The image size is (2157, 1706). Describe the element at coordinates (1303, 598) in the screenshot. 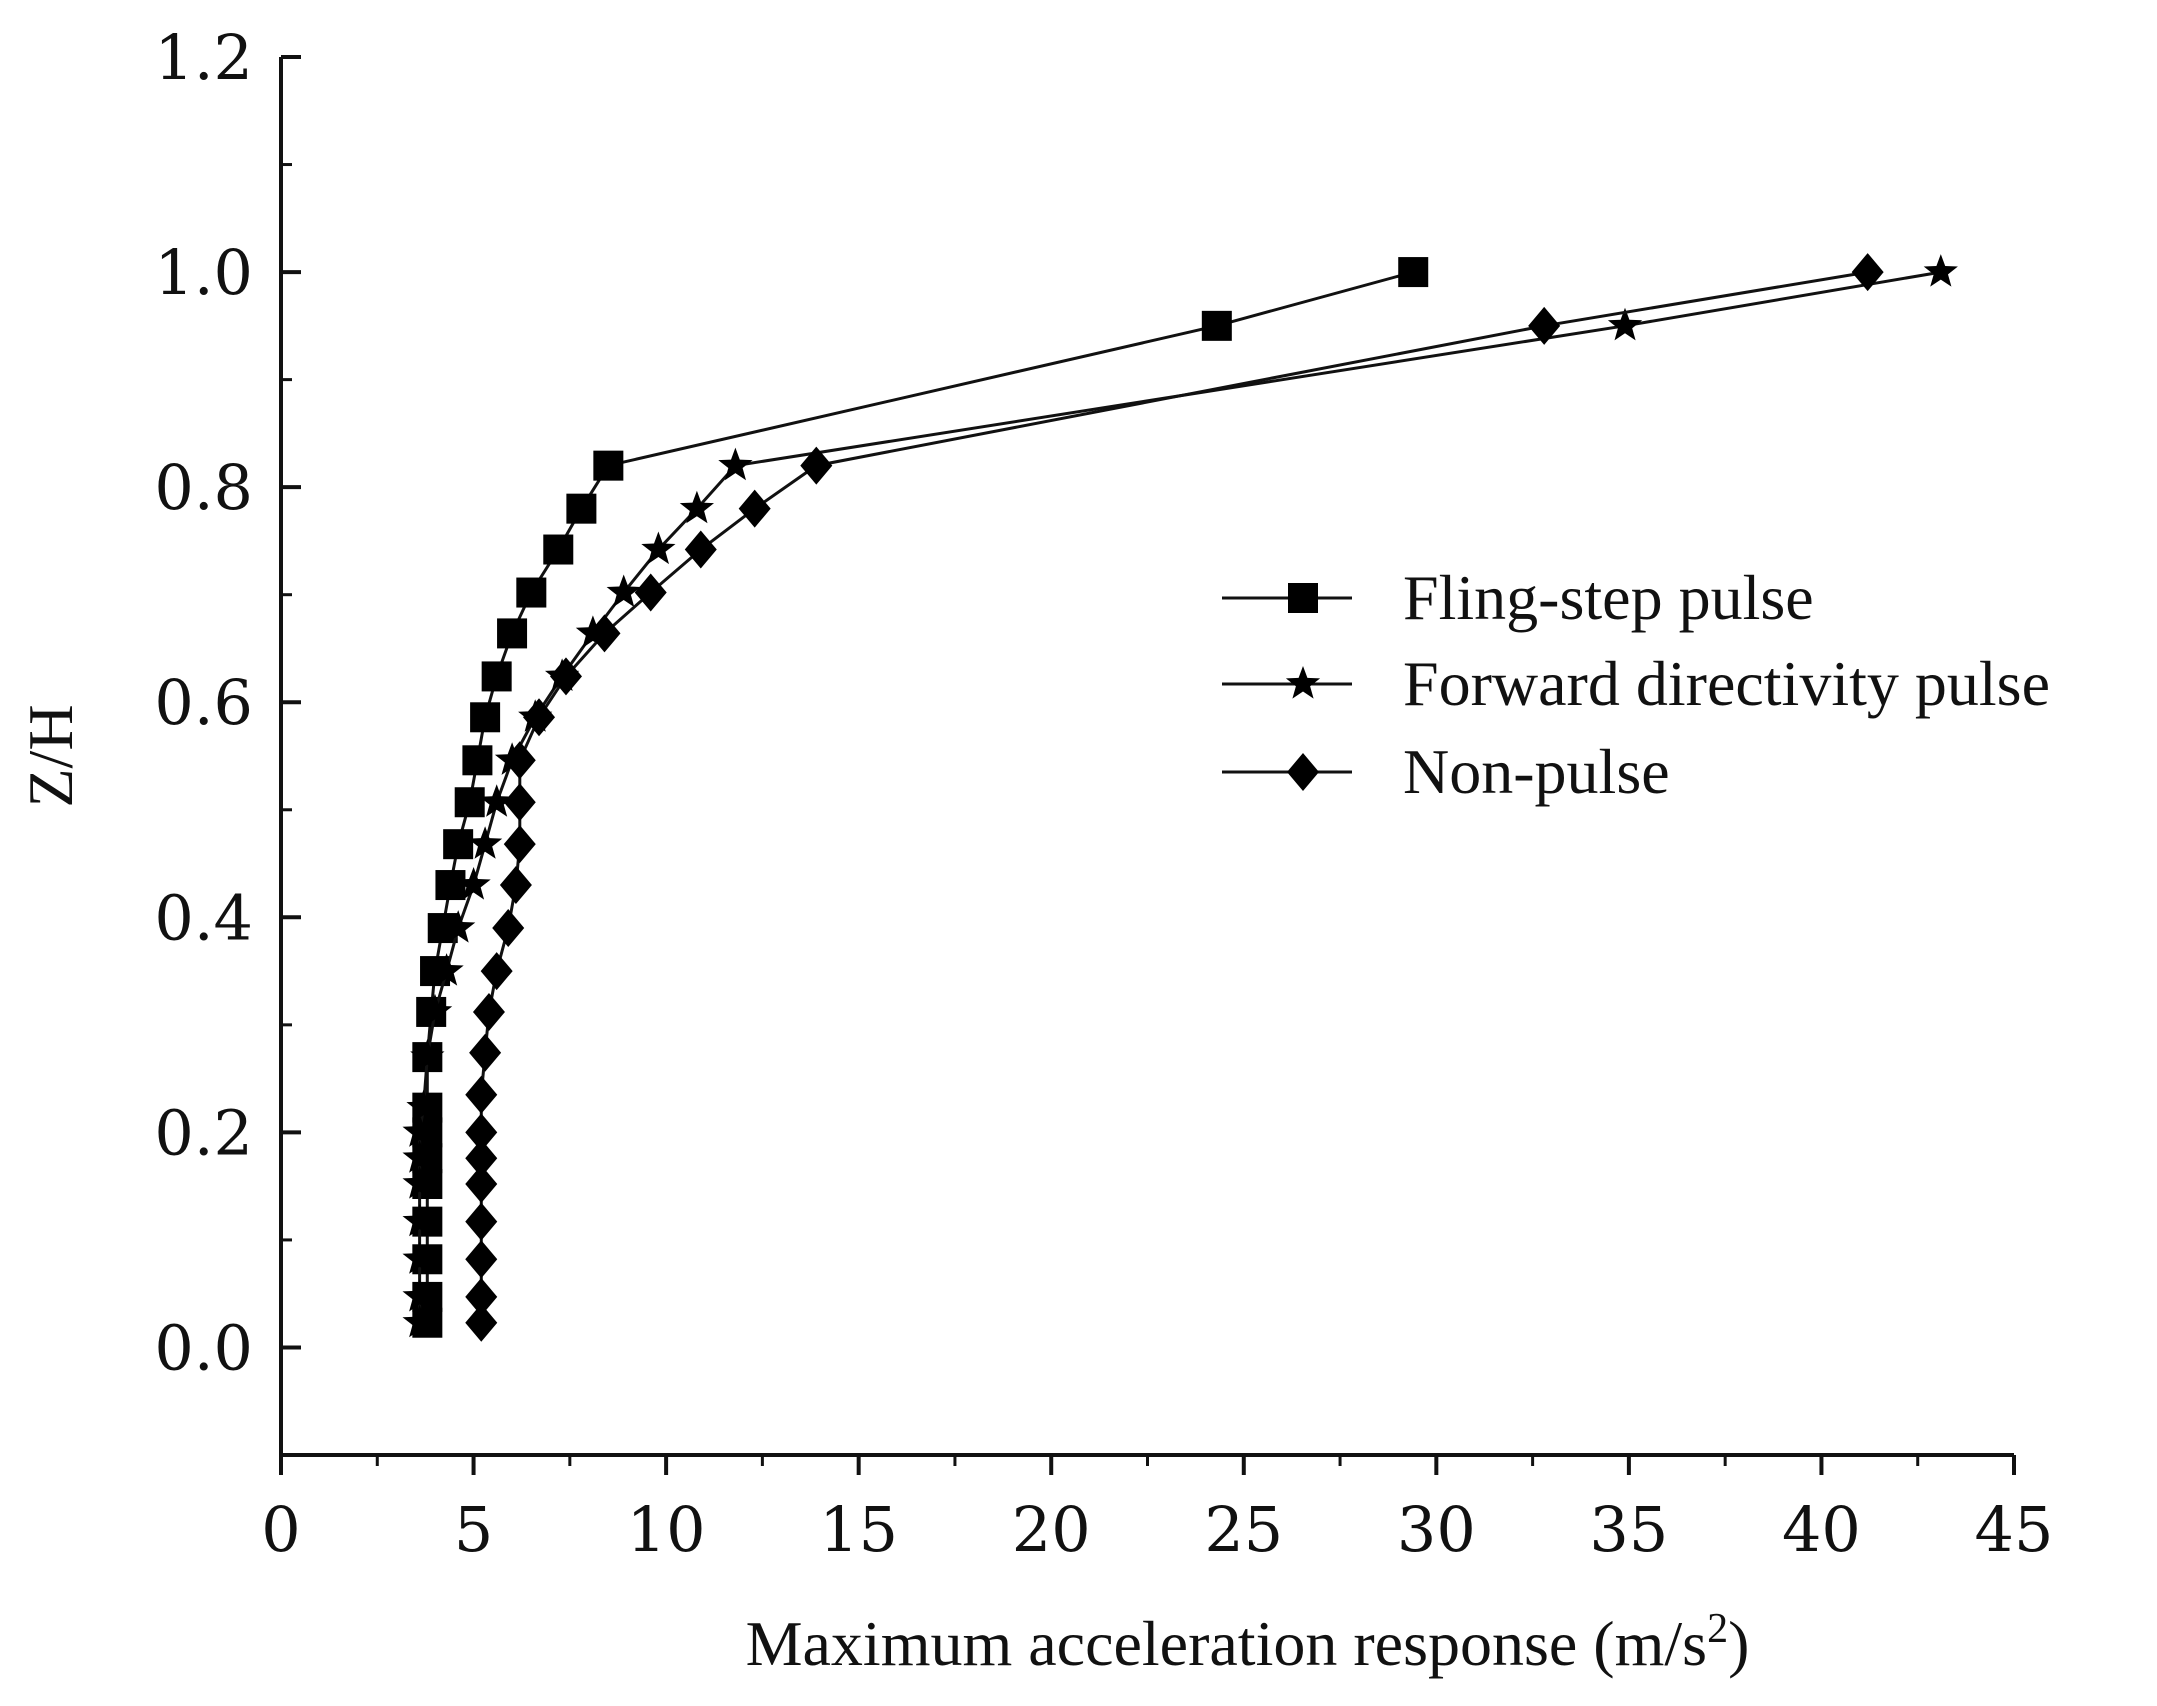

I see `legend-marker-square` at that location.